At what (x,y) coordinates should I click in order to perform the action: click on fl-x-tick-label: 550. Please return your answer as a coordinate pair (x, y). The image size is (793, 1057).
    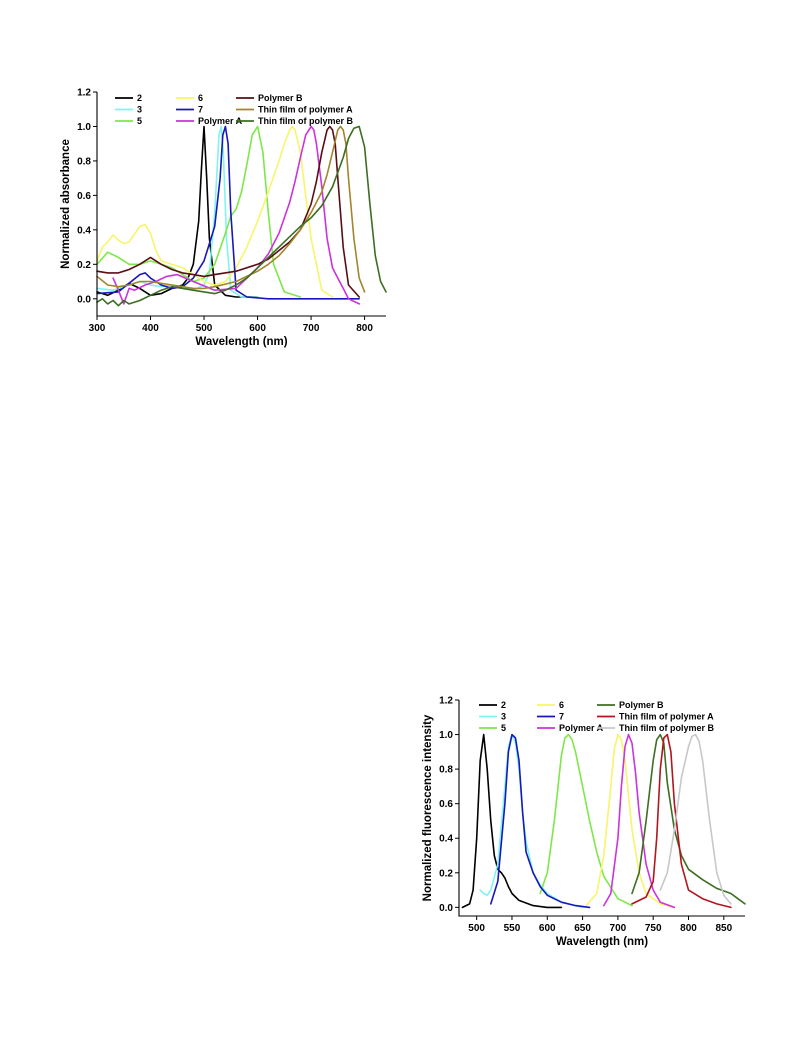
    Looking at the image, I should click on (512, 928).